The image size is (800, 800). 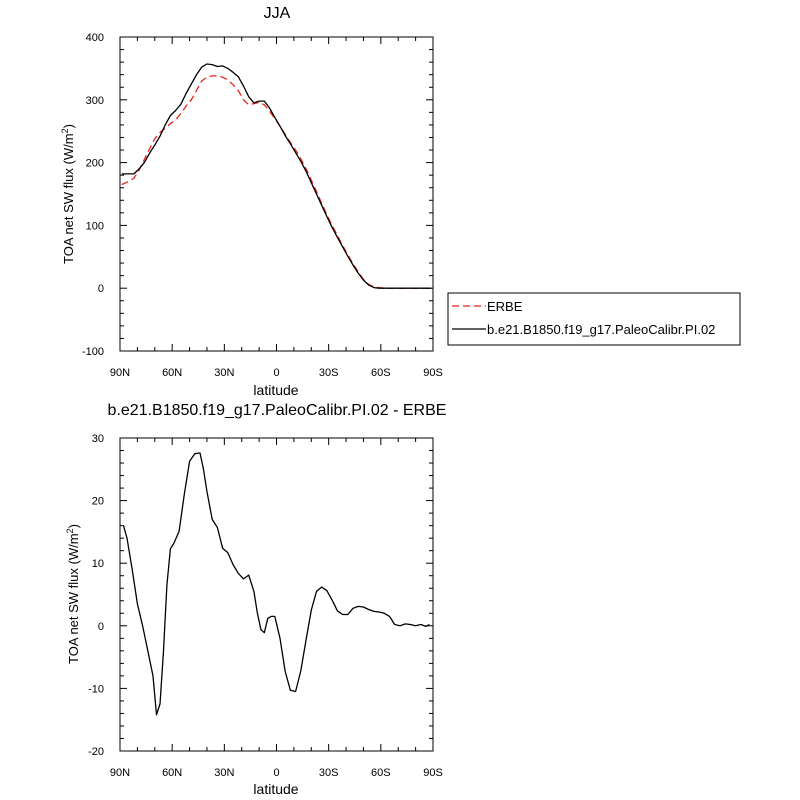 What do you see at coordinates (95, 164) in the screenshot?
I see `top-y-tick-label: 200` at bounding box center [95, 164].